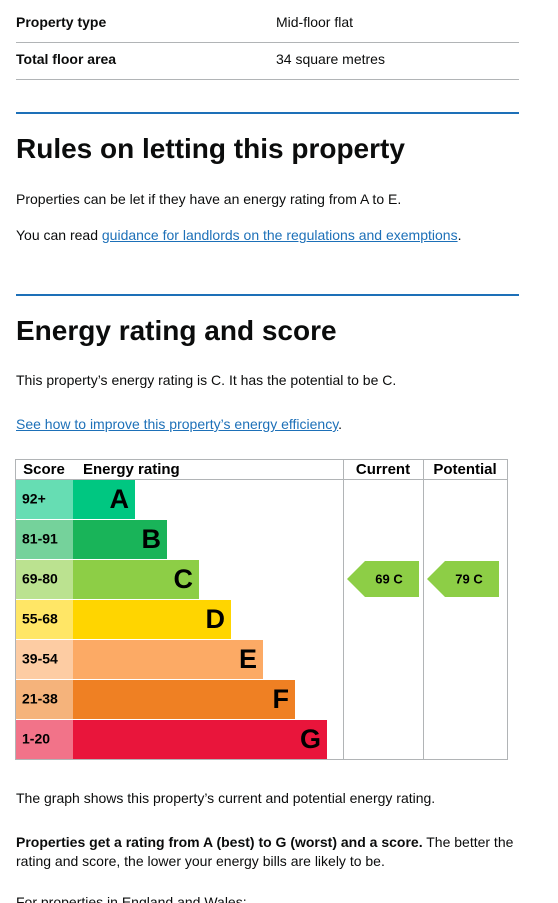 The height and width of the screenshot is (903, 558). I want to click on value: Mid-floor flat, so click(315, 22).